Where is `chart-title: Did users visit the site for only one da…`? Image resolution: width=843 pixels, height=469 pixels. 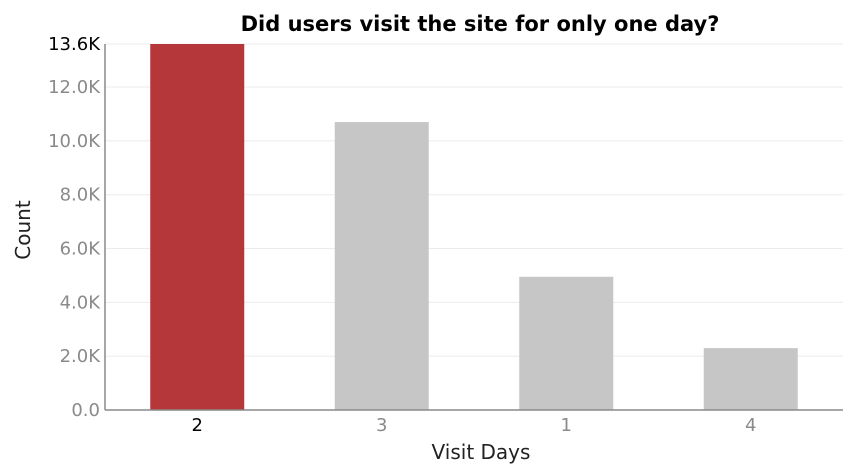
chart-title: Did users visit the site for only one da… is located at coordinates (480, 24).